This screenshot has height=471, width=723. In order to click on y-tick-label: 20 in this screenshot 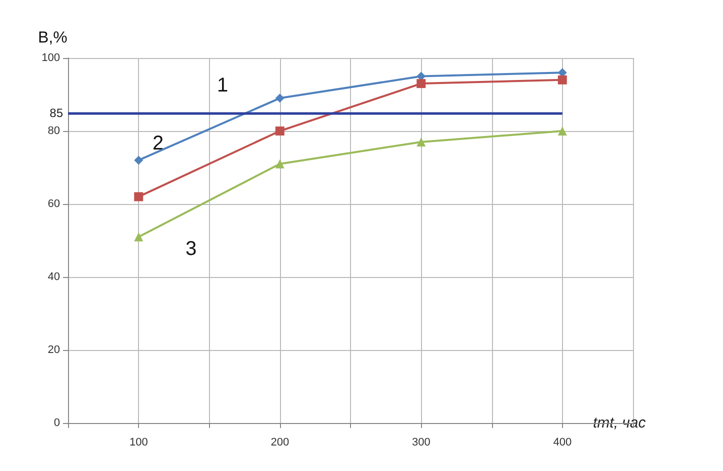, I will do `click(54, 350)`.